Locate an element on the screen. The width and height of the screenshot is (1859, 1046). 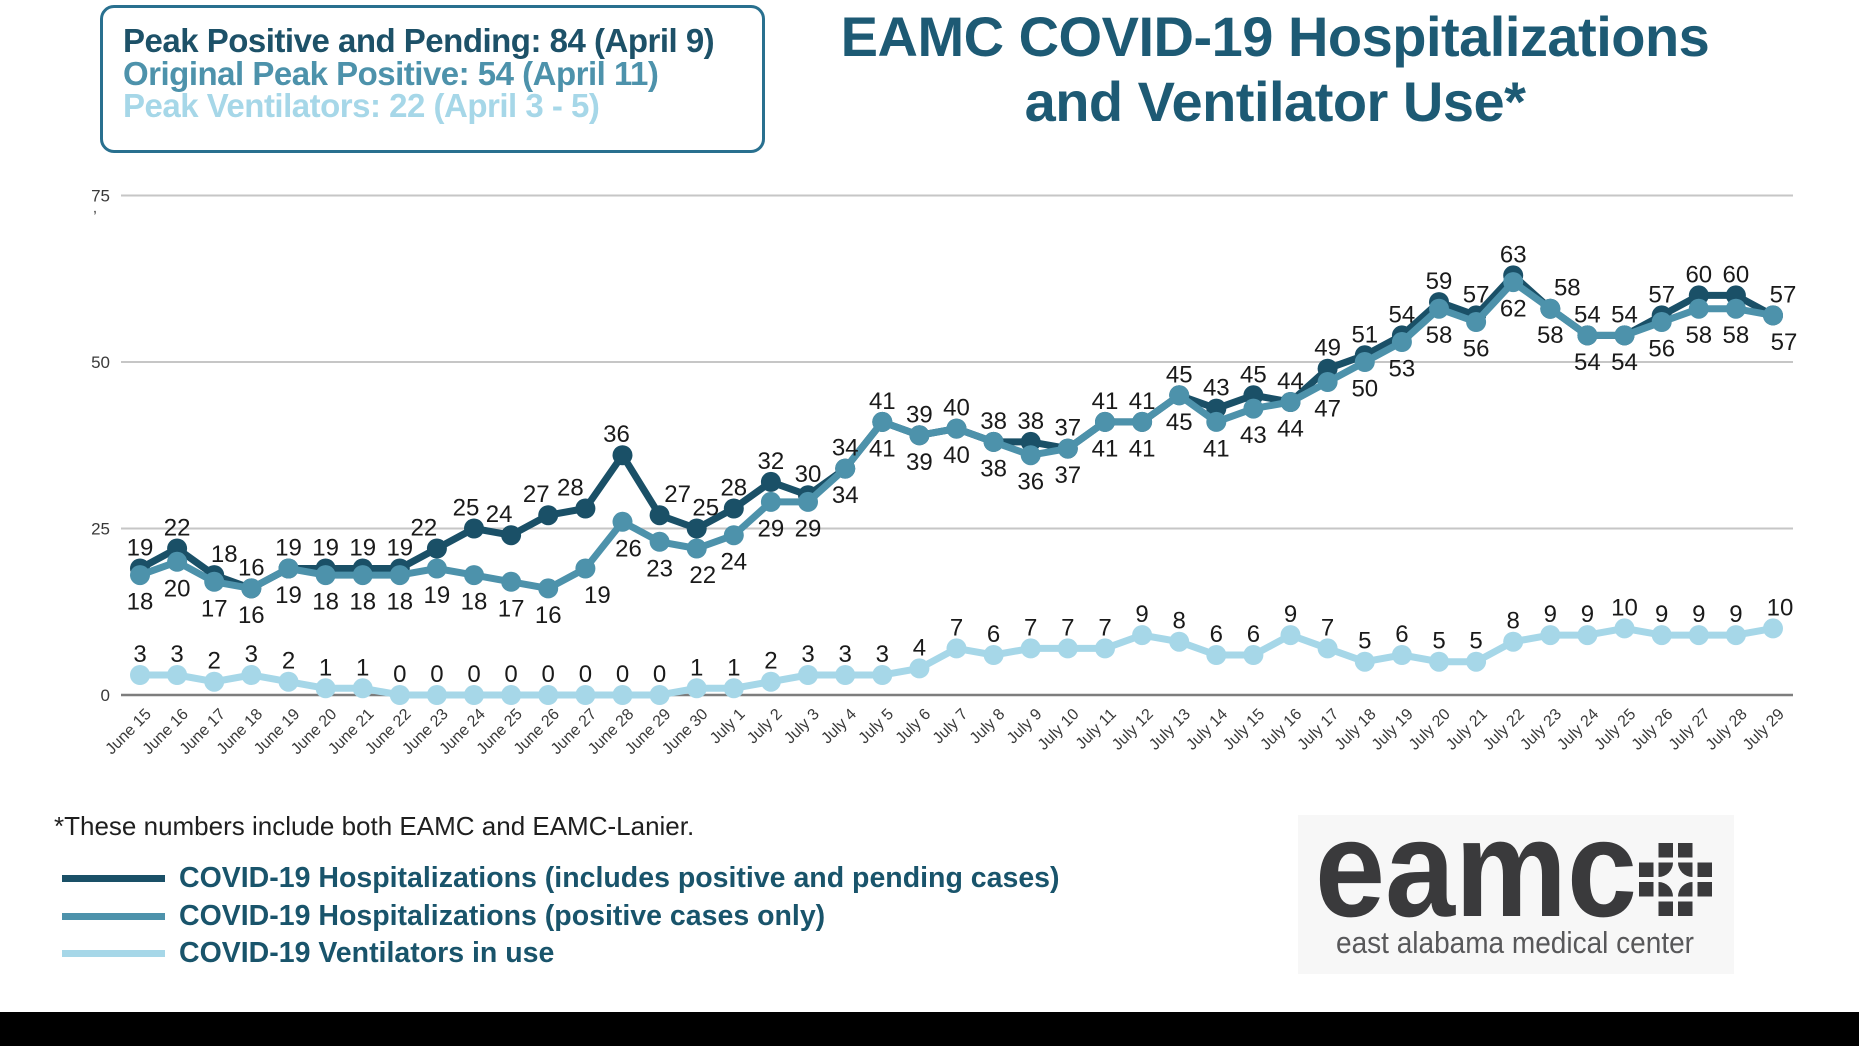
svg-text: 37 is located at coordinates (1067, 475).